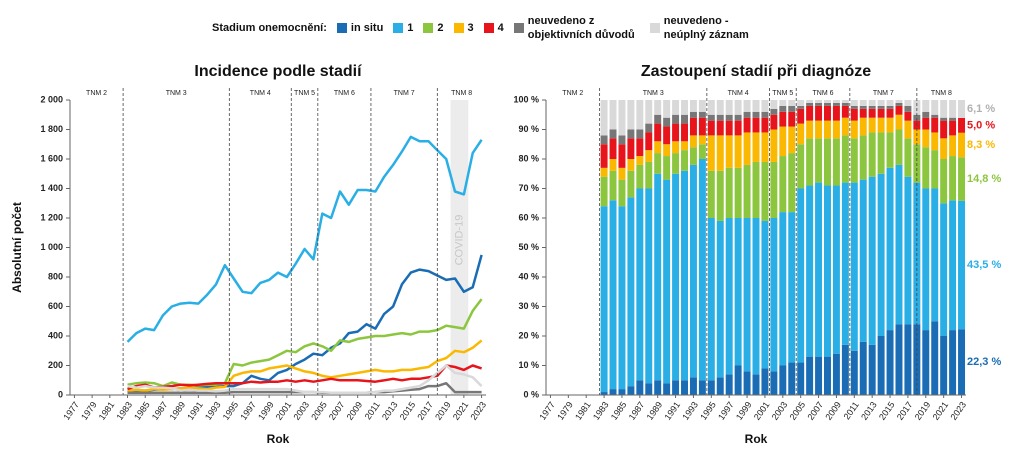 Image resolution: width=1024 pixels, height=457 pixels. Describe the element at coordinates (231, 411) in the screenshot. I see `x-tick-label: 1995` at that location.